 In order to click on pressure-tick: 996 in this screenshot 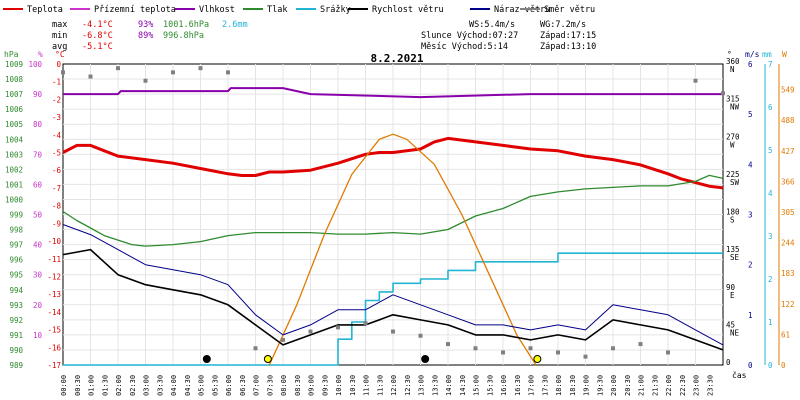, I will do `click(16, 260)`.